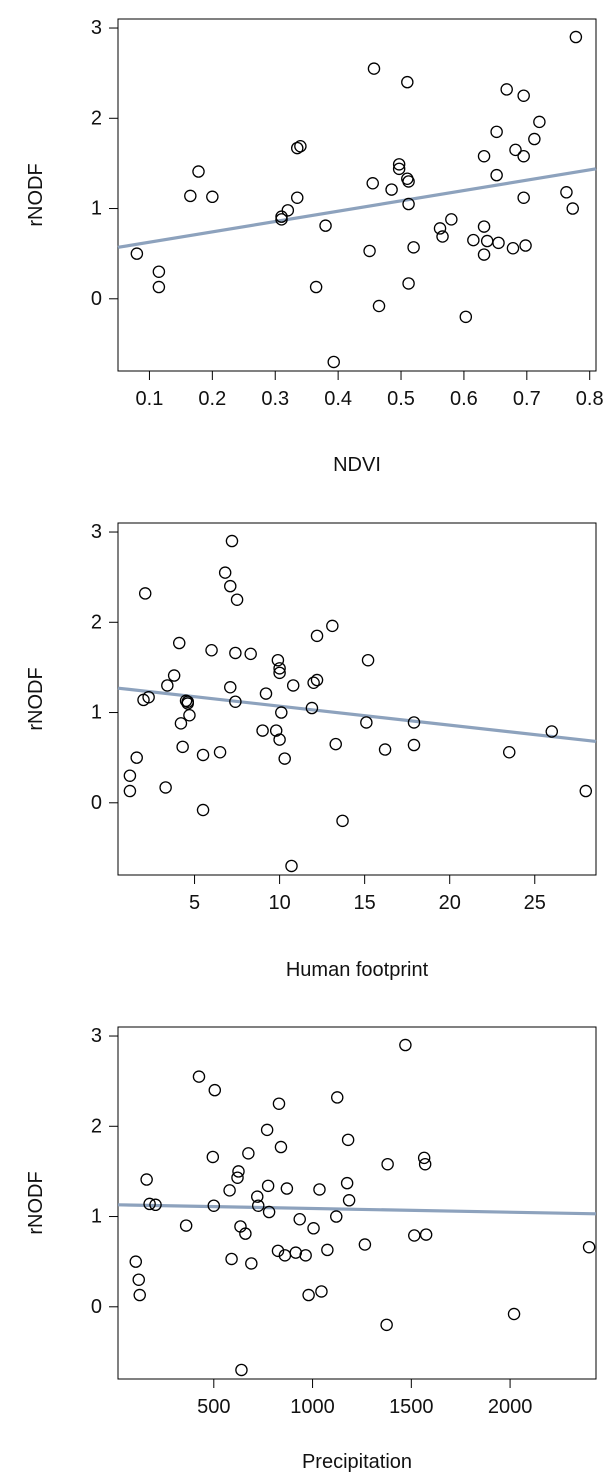  I want to click on precipitation-x-tick-label: 1000, so click(312, 1407).